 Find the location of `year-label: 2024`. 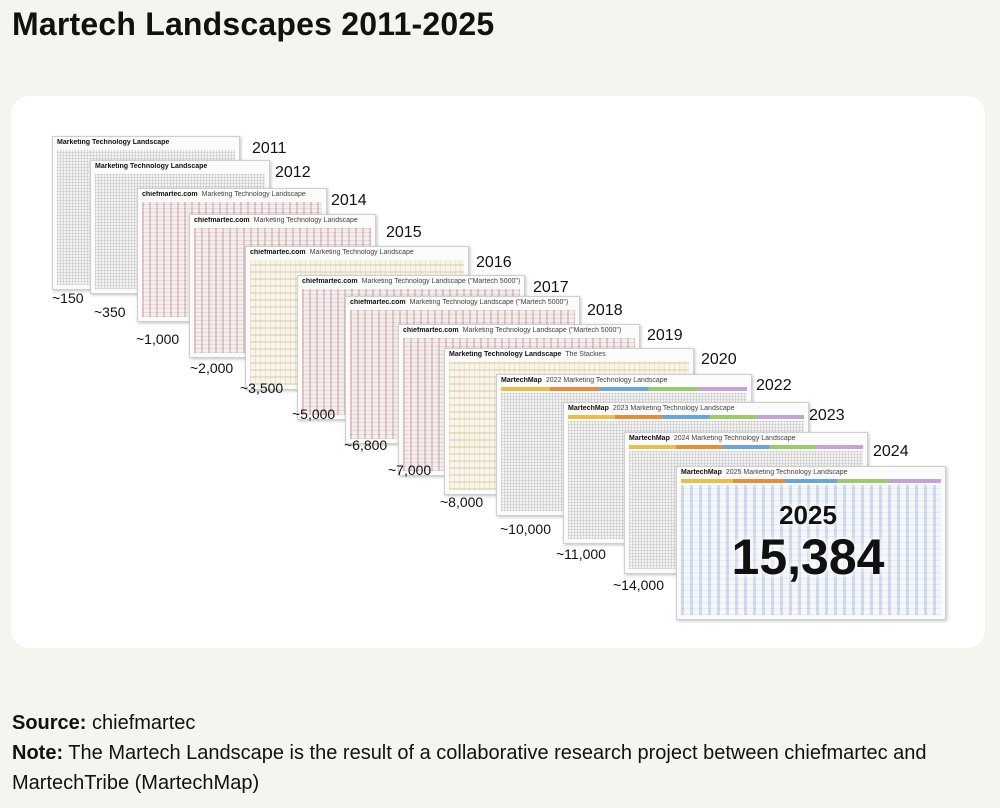

year-label: 2024 is located at coordinates (891, 451).